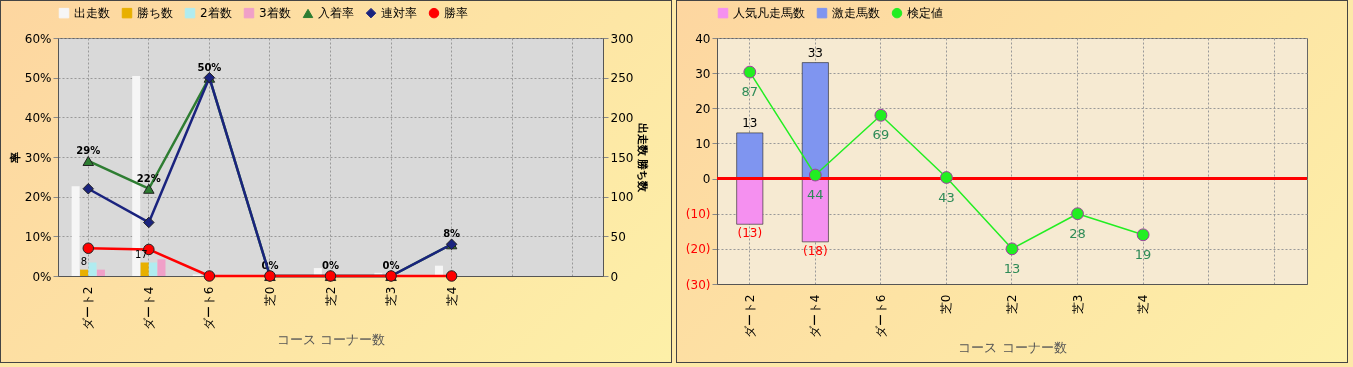 This screenshot has height=367, width=1353. What do you see at coordinates (856, 13) in the screenshot?
I see `legend-label: 激走馬数` at bounding box center [856, 13].